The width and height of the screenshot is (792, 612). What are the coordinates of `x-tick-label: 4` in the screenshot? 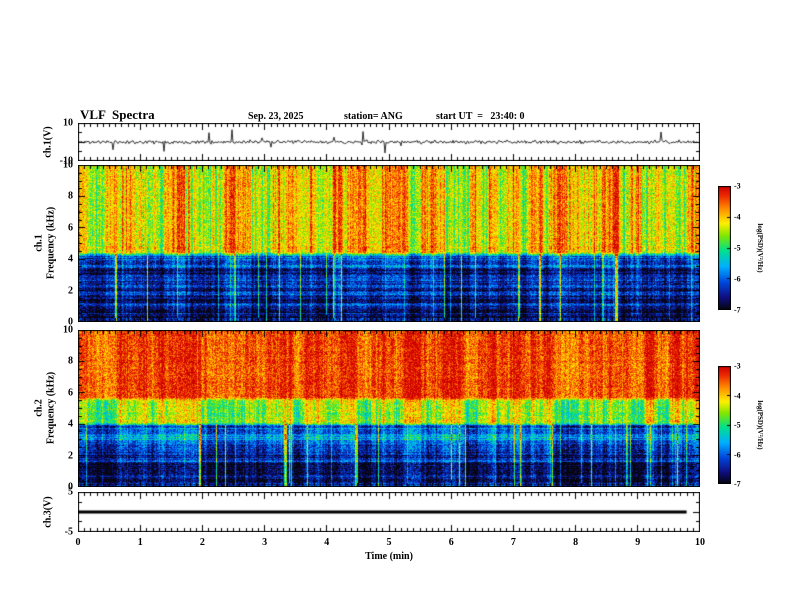 It's located at (327, 542).